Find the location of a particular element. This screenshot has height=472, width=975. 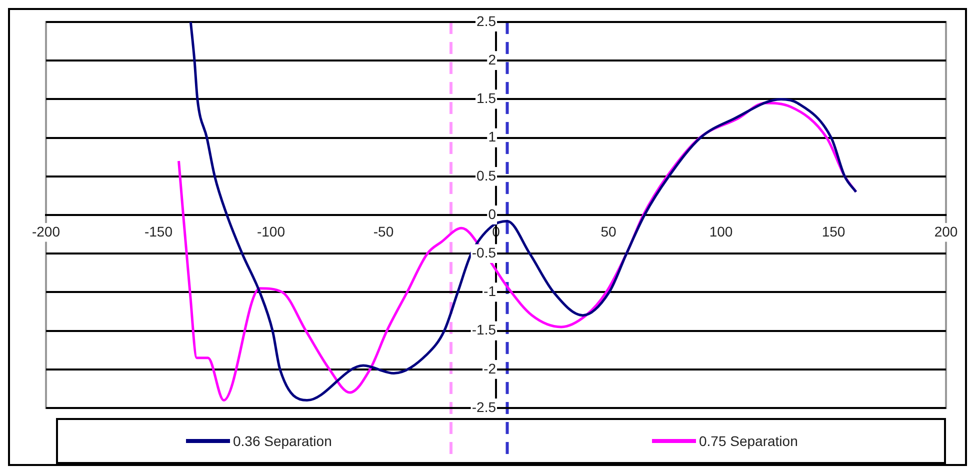

x-tick-label: -200 is located at coordinates (46, 231).